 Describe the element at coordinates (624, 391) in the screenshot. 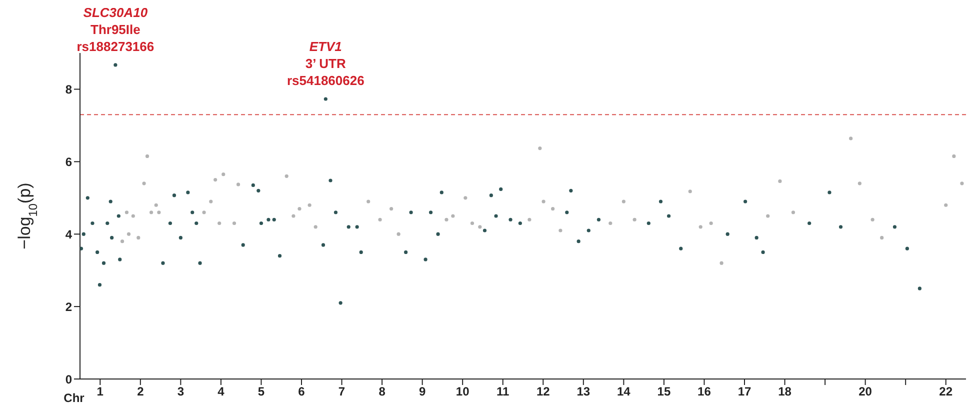

I see `x-tick-label: 14` at that location.